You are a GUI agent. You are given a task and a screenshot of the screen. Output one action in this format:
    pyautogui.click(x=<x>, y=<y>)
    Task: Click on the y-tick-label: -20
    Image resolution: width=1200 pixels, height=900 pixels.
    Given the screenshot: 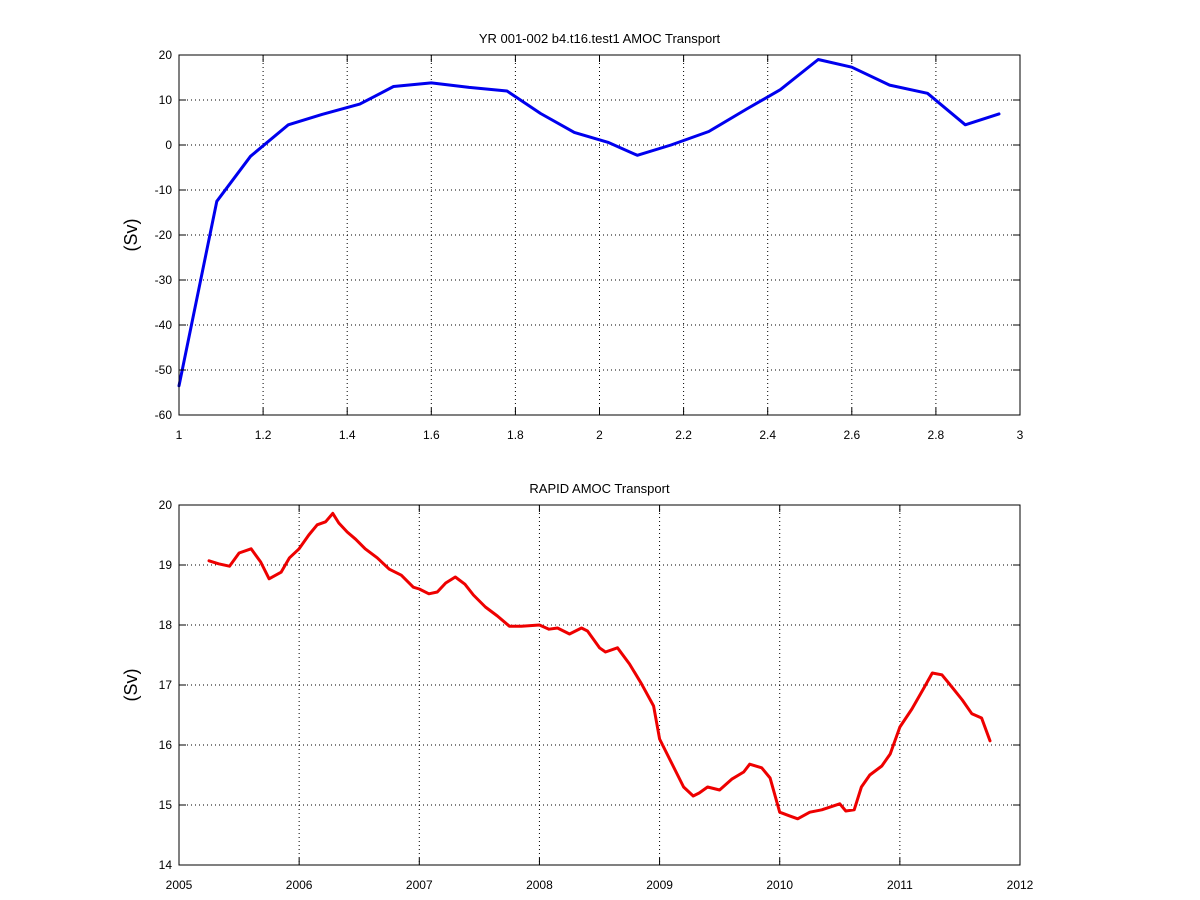 What is the action you would take?
    pyautogui.click(x=164, y=235)
    